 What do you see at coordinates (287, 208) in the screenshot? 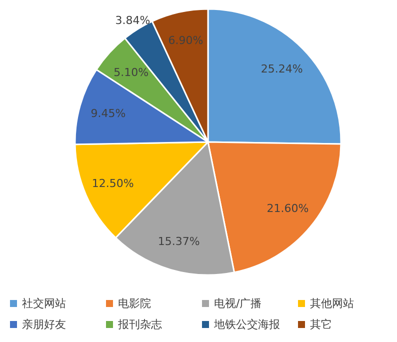
I see `data-label: 21.60%` at bounding box center [287, 208].